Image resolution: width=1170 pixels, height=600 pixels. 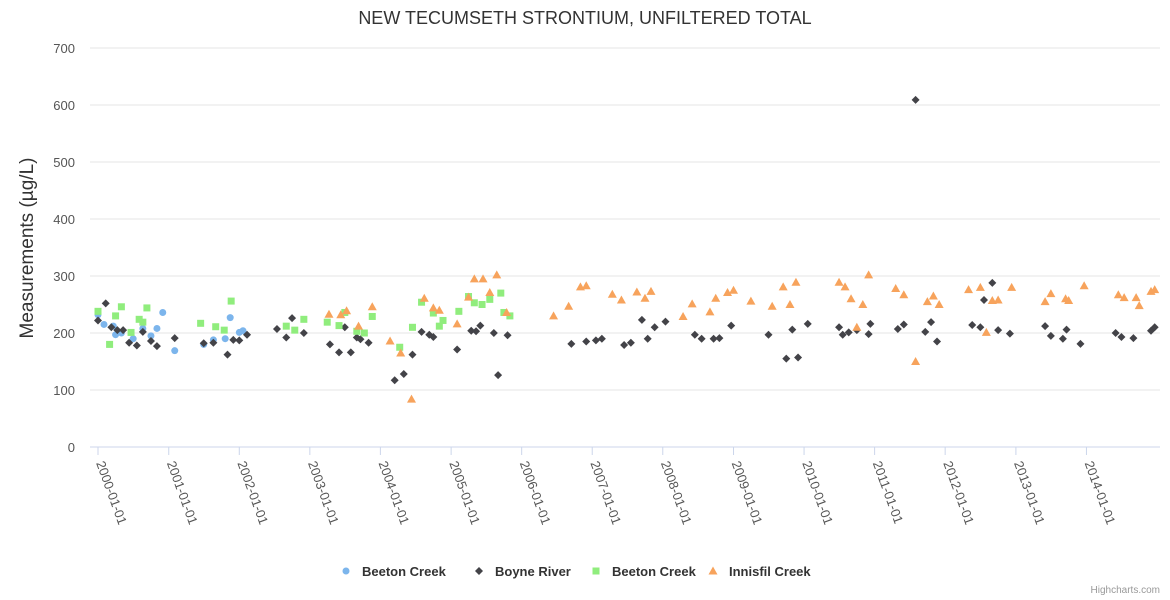 What do you see at coordinates (523, 571) in the screenshot?
I see `legend-item: Boyne River` at bounding box center [523, 571].